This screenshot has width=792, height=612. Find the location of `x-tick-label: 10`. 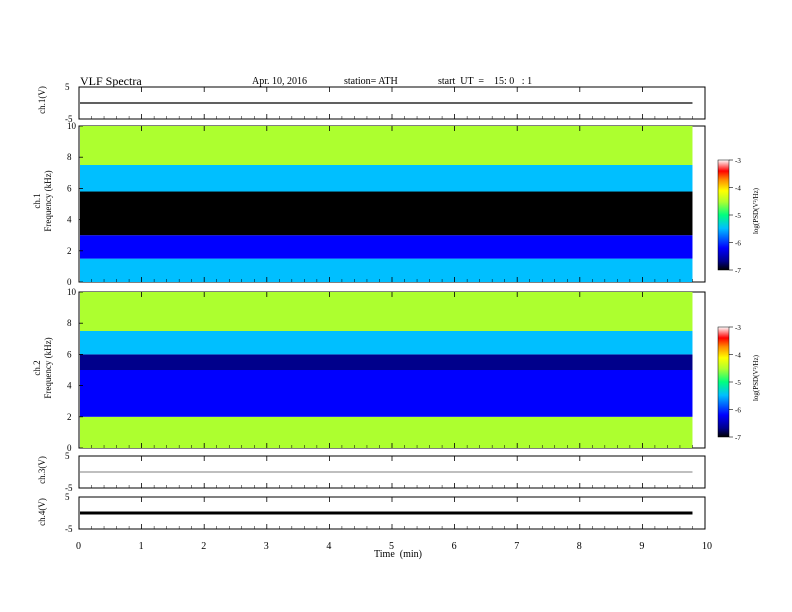

x-tick-label: 10 is located at coordinates (707, 546).